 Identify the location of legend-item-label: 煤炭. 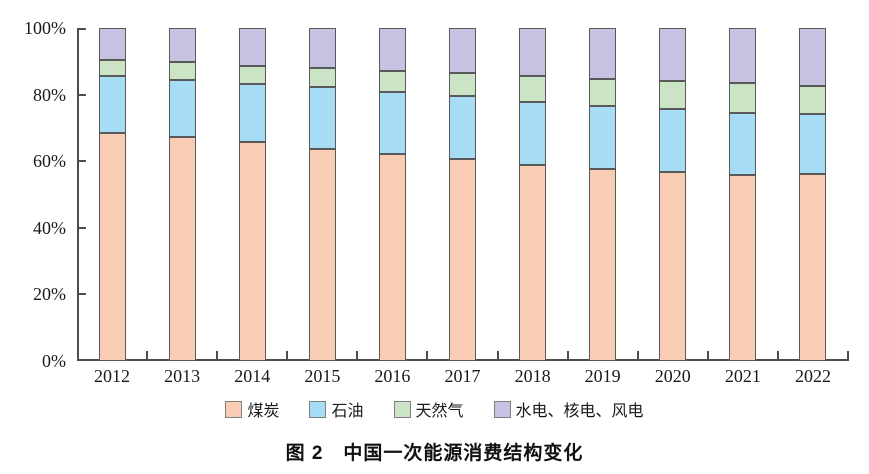
(263, 411).